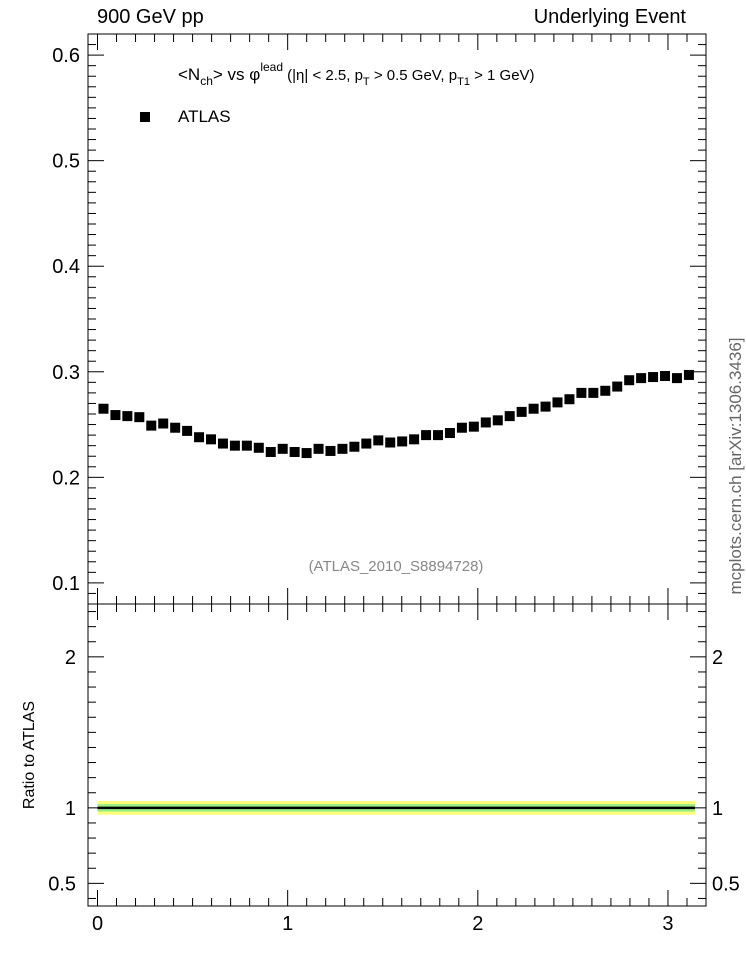 This screenshot has height=972, width=746. I want to click on legend-label: ATLAS, so click(204, 116).